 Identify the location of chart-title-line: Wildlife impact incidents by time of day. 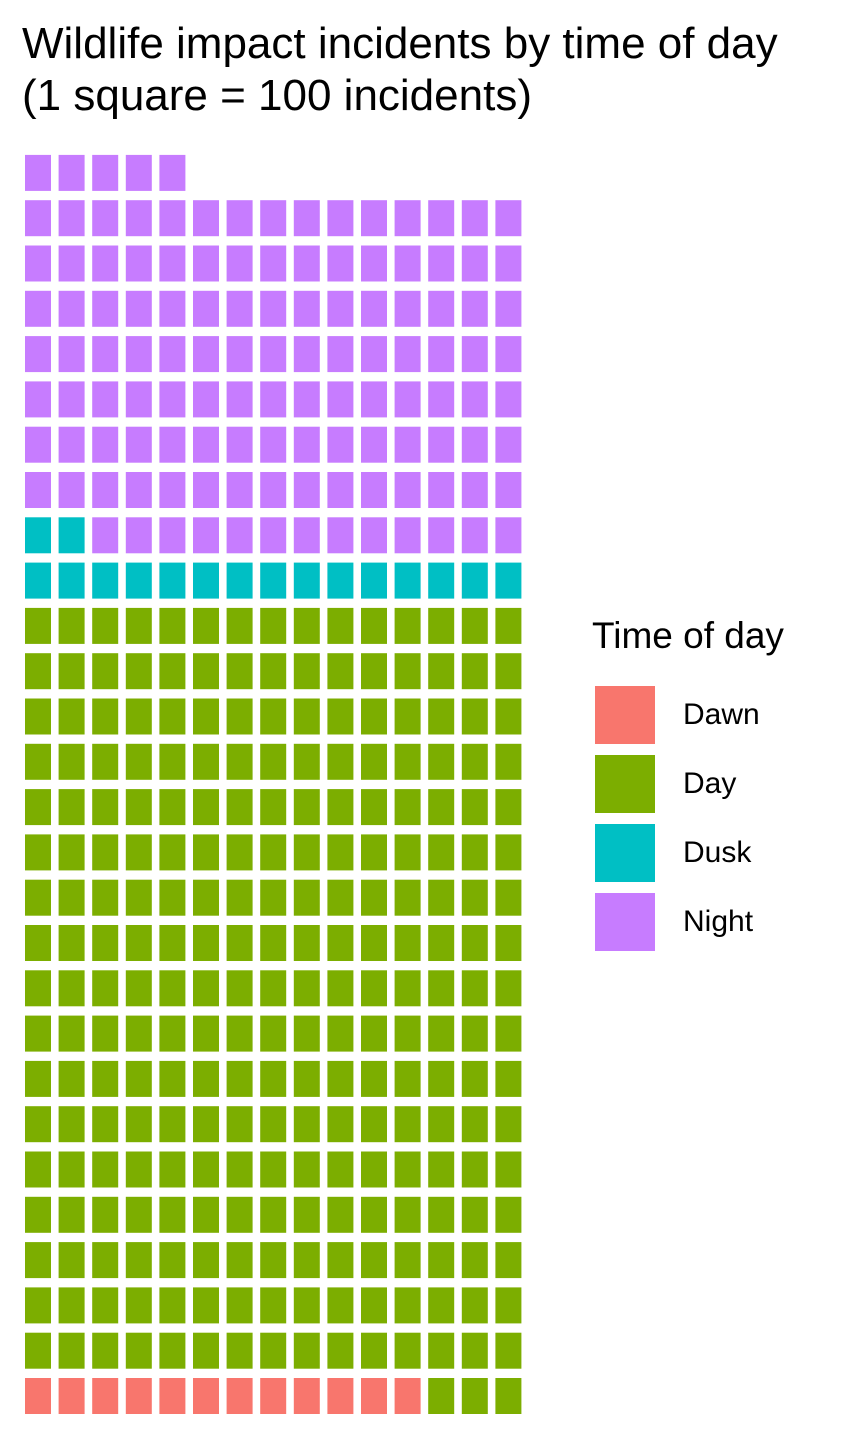
(400, 43).